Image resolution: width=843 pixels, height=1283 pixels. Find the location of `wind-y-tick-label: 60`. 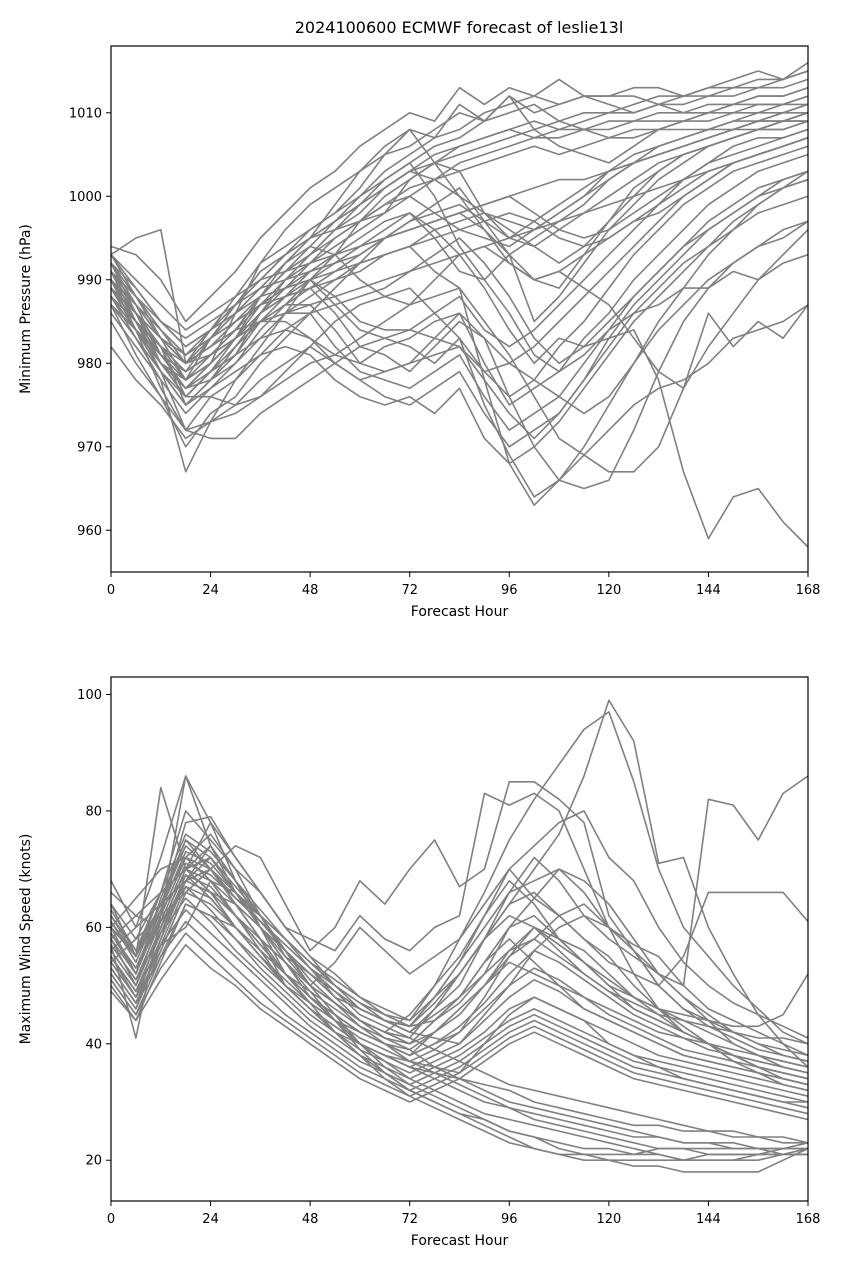

wind-y-tick-label: 60 is located at coordinates (93, 928).